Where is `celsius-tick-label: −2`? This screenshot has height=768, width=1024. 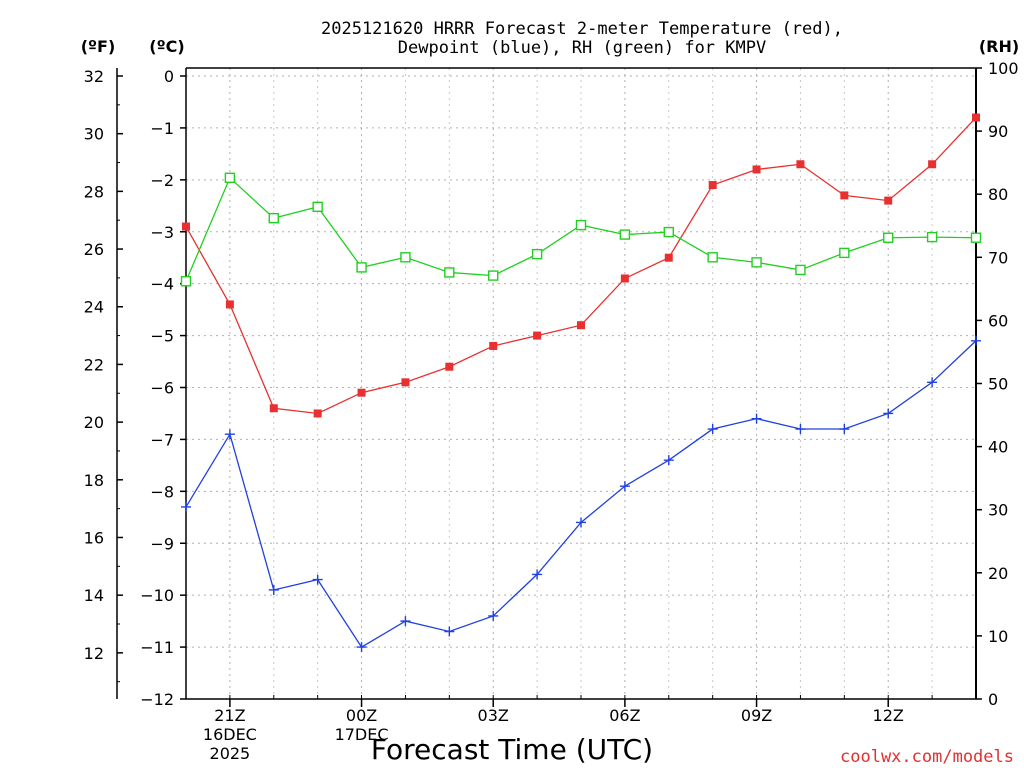
celsius-tick-label: −2 is located at coordinates (162, 180).